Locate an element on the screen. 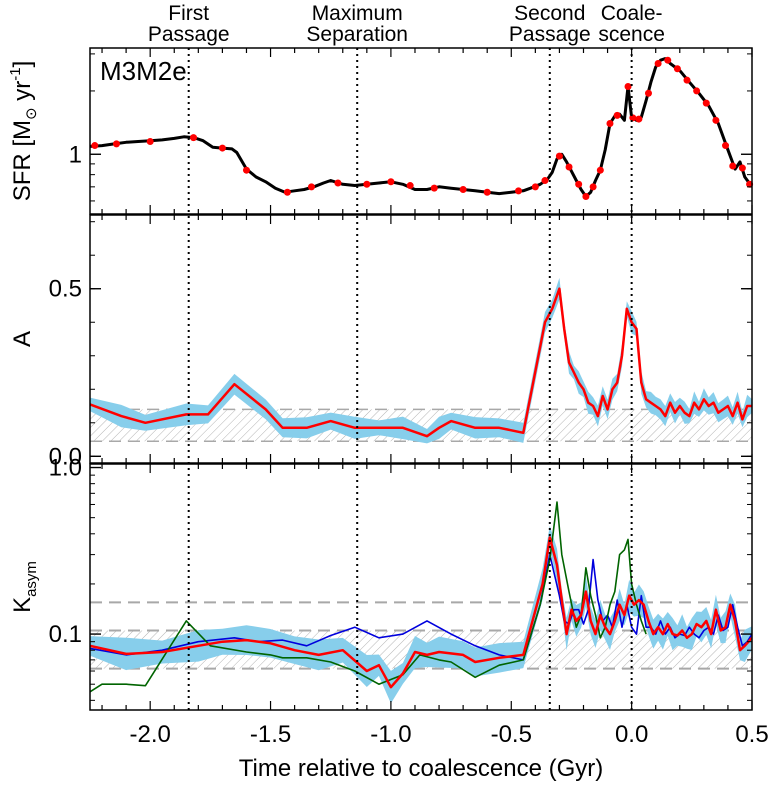 The image size is (771, 789). event-label: Maximum Separation is located at coordinates (357, 24).